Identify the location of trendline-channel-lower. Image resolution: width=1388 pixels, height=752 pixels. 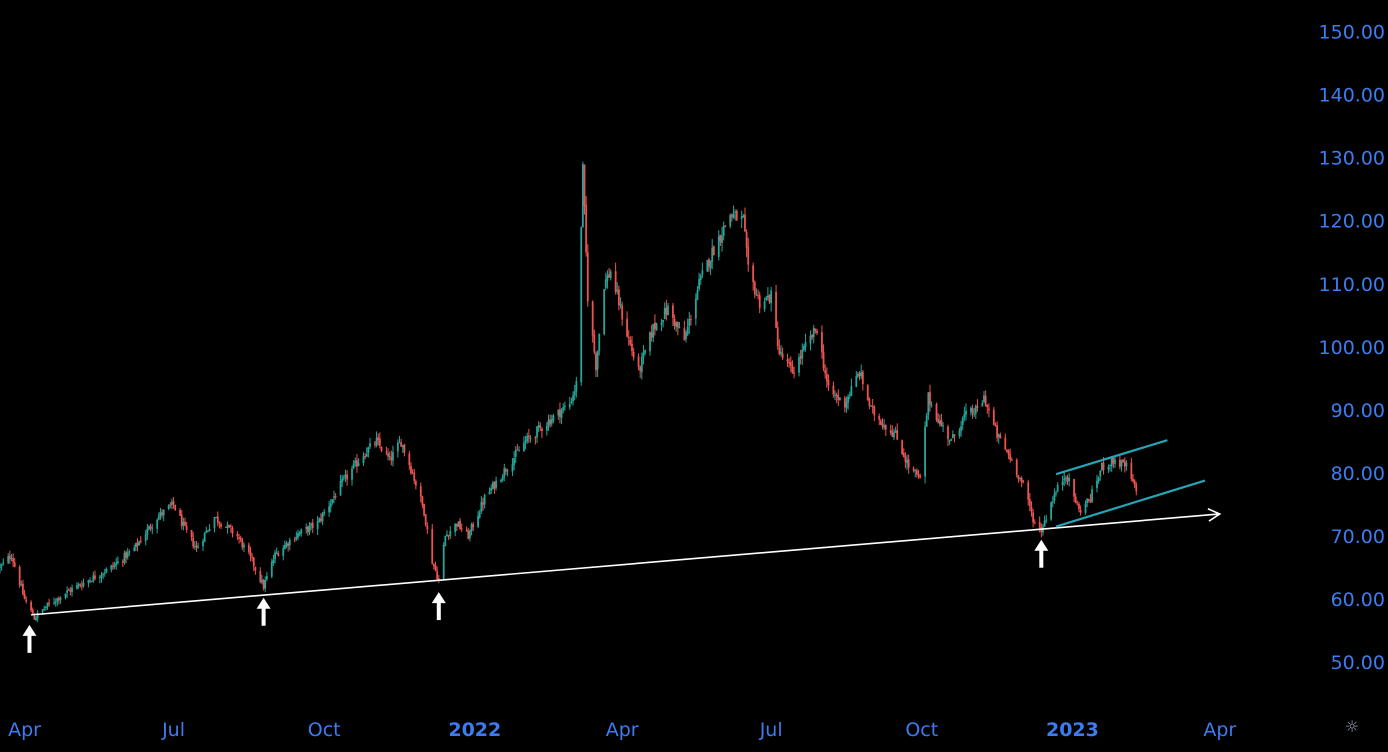
(1130, 503).